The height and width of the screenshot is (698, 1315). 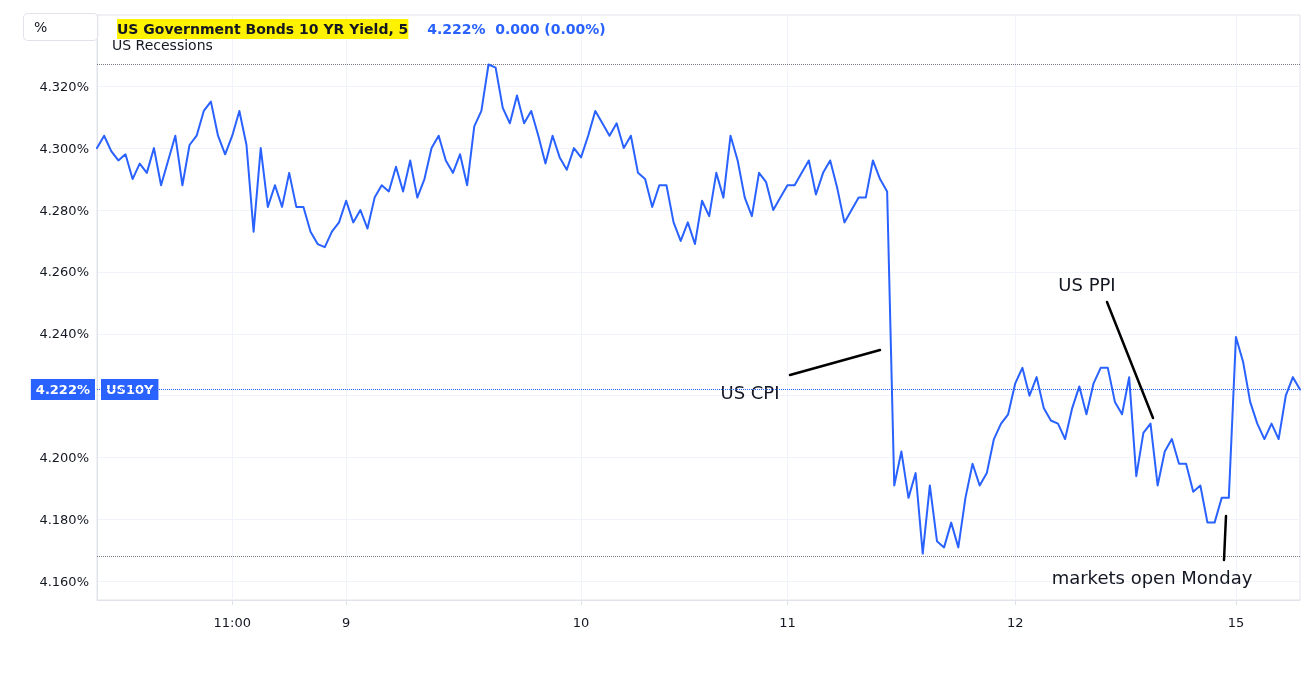 I want to click on x-tick-label: 10, so click(x=581, y=622).